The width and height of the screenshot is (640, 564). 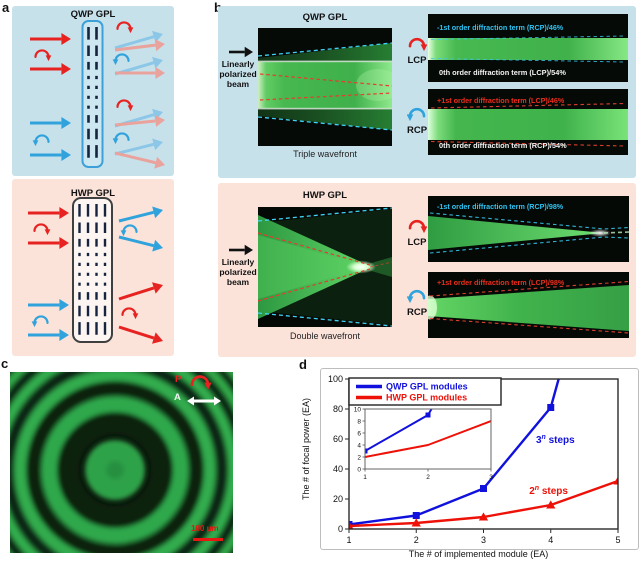 I want to click on annotation: 2n steps, so click(x=548, y=491).